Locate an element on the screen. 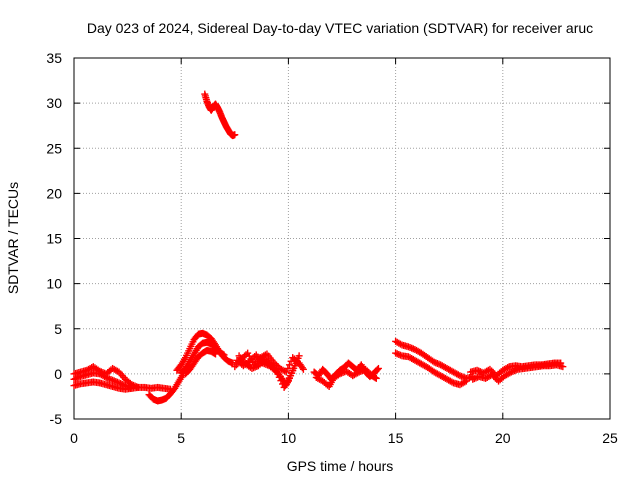 This screenshot has width=640, height=480. x-tick-label: 5 is located at coordinates (181, 438).